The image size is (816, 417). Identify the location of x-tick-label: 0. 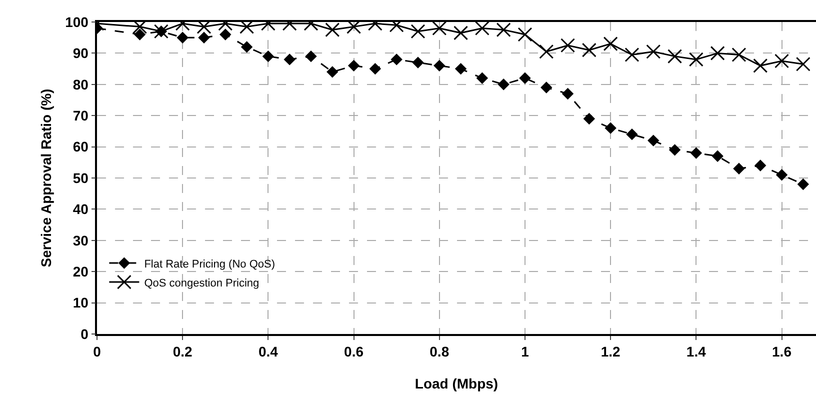
(97, 352).